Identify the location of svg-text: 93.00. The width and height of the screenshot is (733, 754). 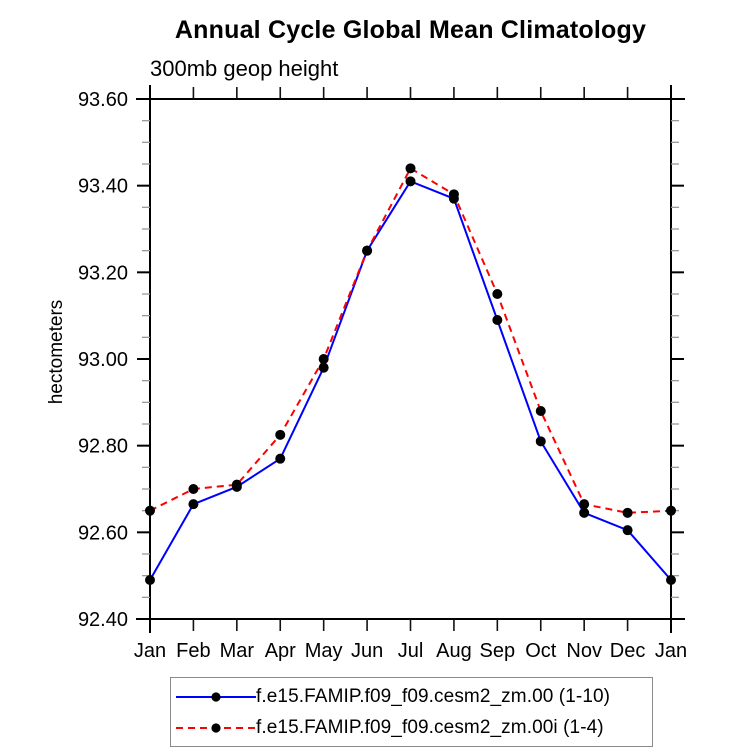
(103, 360).